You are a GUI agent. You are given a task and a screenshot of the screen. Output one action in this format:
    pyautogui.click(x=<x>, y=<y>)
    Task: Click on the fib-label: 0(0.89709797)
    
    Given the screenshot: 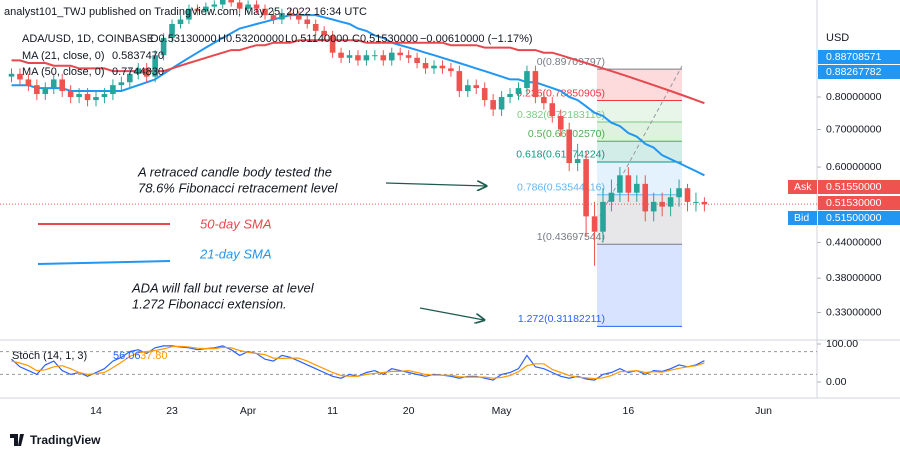 What is the action you would take?
    pyautogui.click(x=571, y=62)
    